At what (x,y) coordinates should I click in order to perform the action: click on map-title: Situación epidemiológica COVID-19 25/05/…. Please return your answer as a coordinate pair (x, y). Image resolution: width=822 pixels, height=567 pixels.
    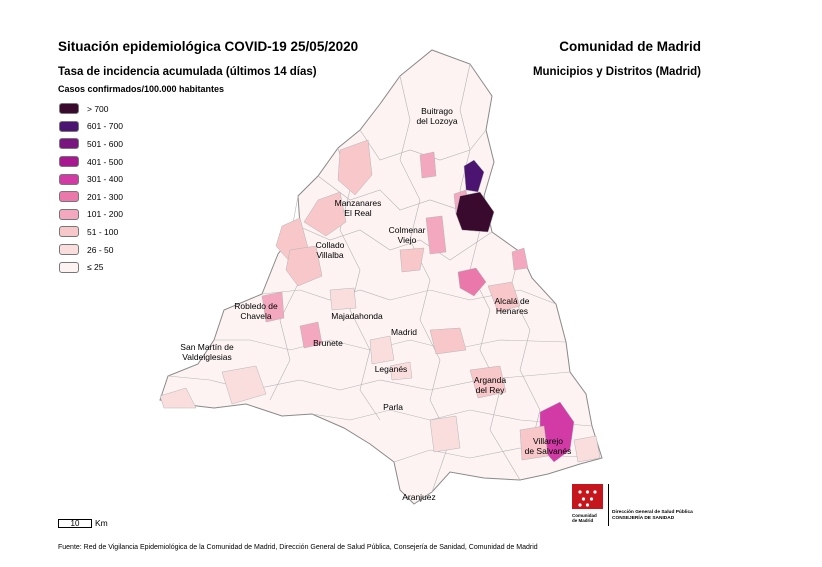
    Looking at the image, I should click on (208, 46).